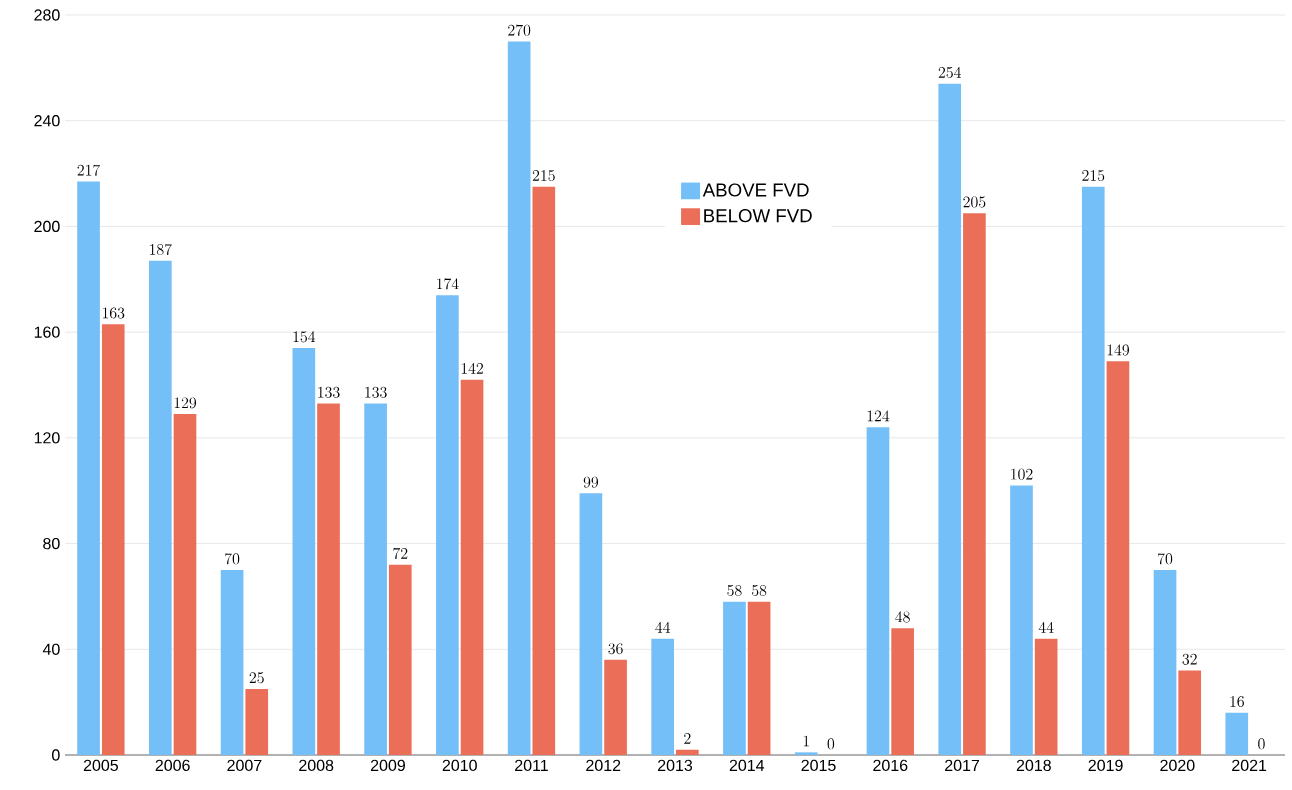  What do you see at coordinates (902, 617) in the screenshot?
I see `data-label: 48` at bounding box center [902, 617].